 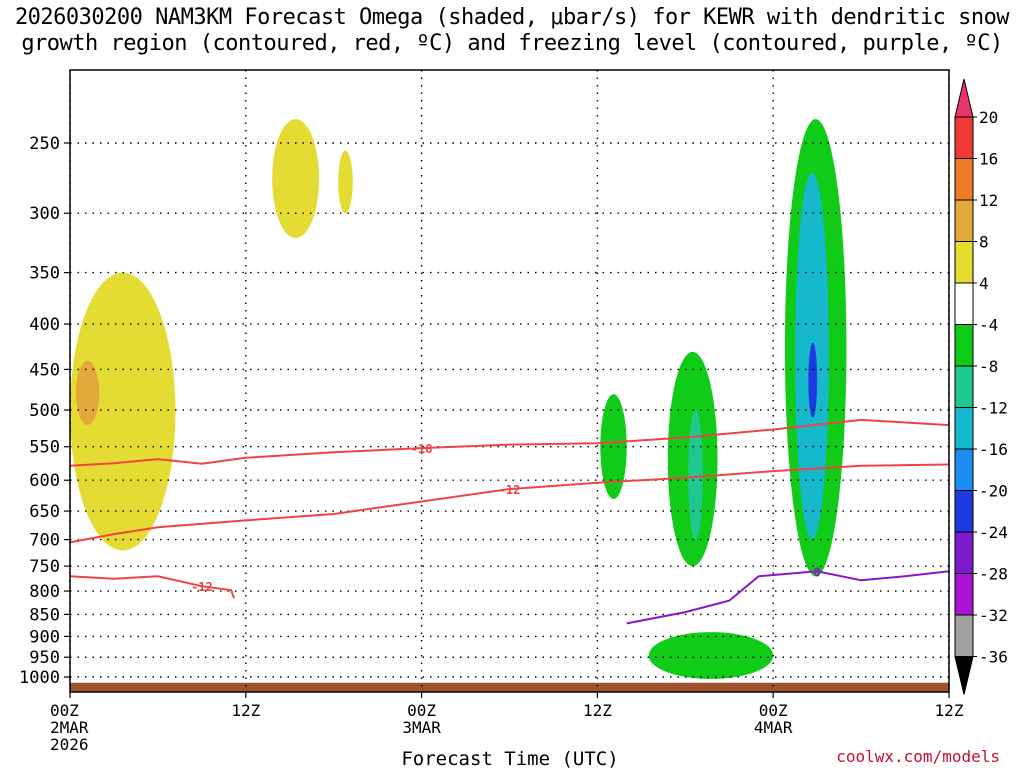 I want to click on x-tick-label-12-0: 12Z, so click(x=245, y=710).